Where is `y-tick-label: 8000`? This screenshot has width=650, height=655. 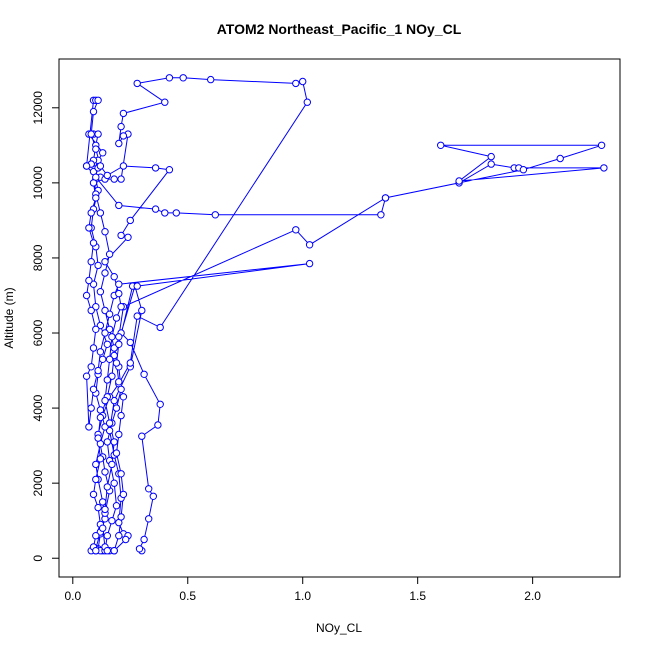
y-tick-label: 8000 is located at coordinates (38, 257).